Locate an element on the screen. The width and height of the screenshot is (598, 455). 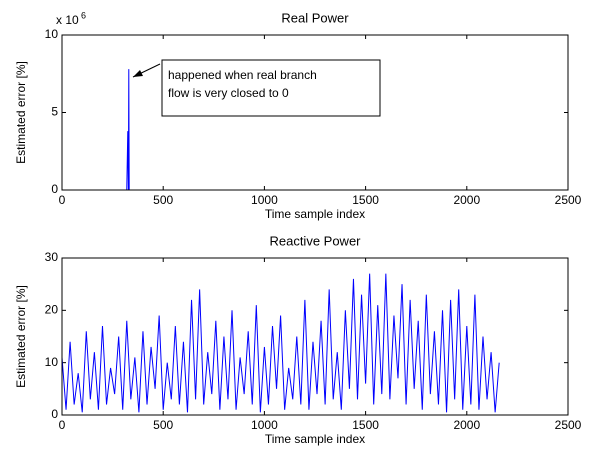
annotation-text: happened when real branch is located at coordinates (242, 75).